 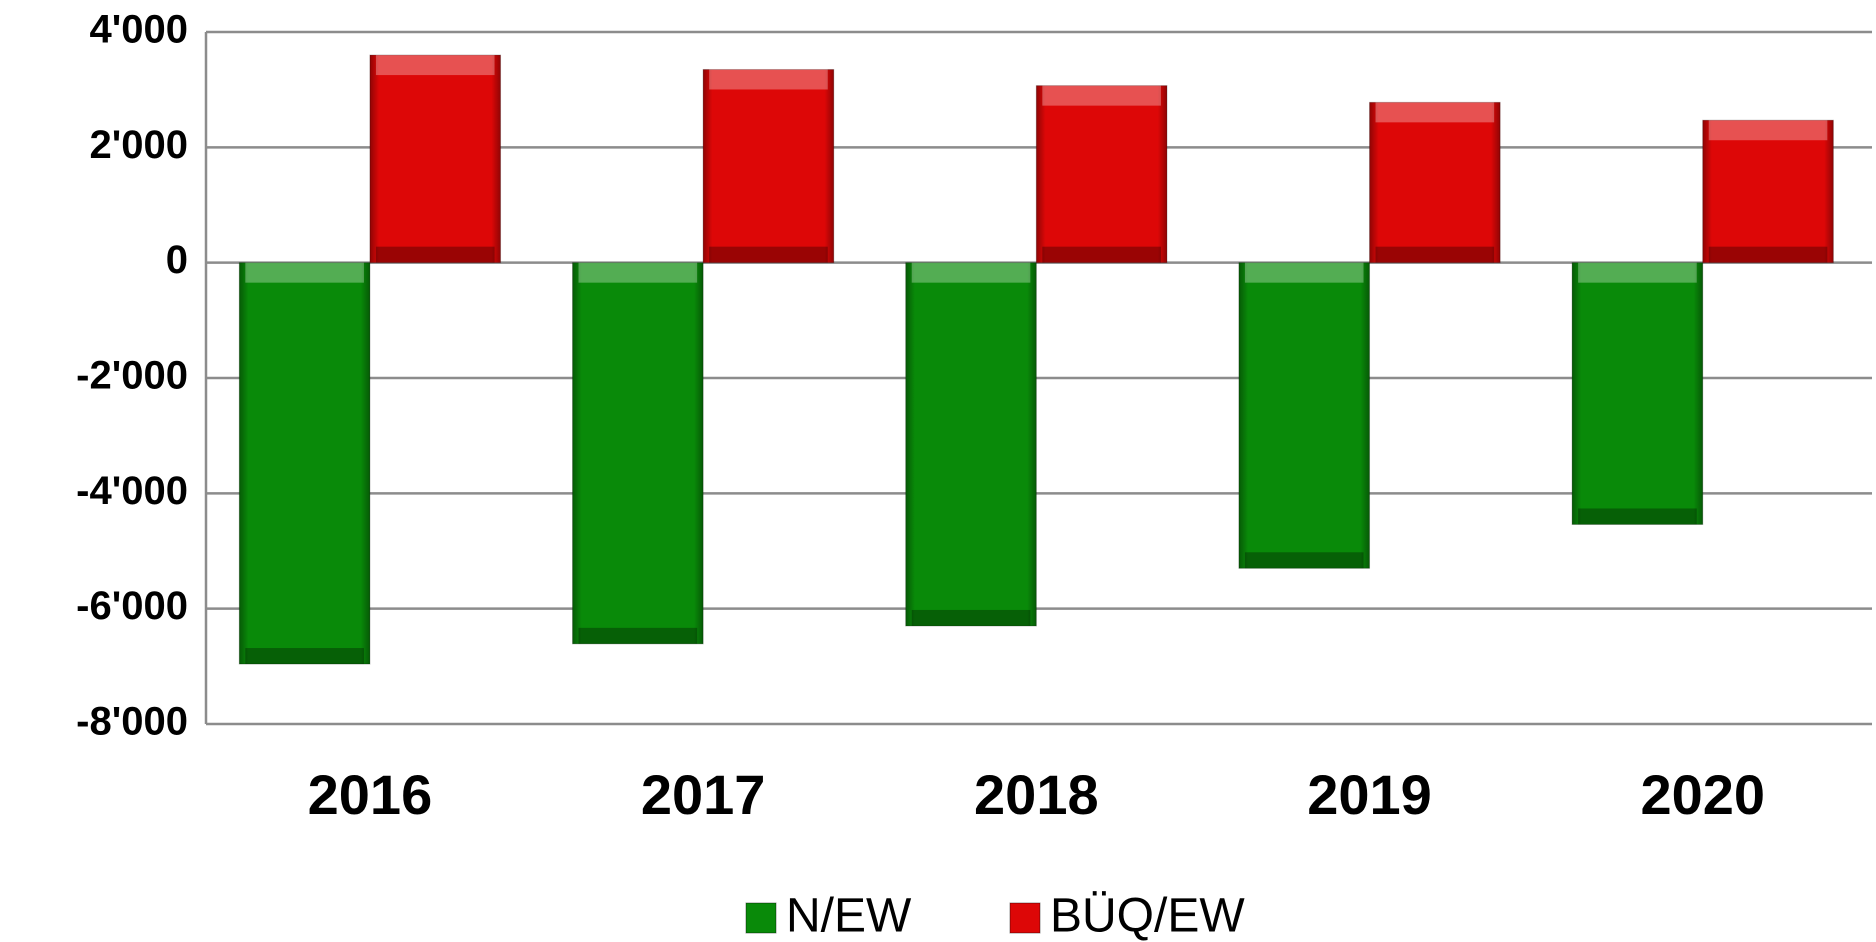 I want to click on x-tick-label: 2016, so click(x=370, y=794).